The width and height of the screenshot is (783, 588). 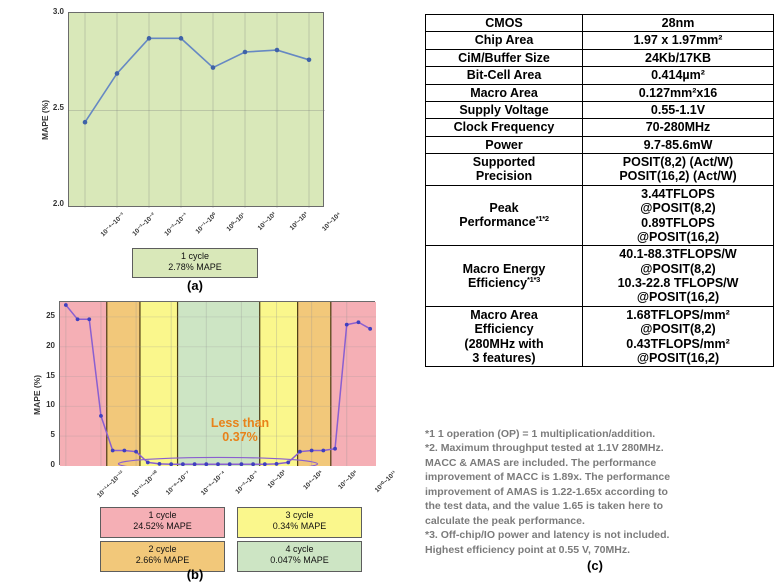 I want to click on spec-row: Supply Voltage 0.55-1.1V, so click(x=599, y=110).